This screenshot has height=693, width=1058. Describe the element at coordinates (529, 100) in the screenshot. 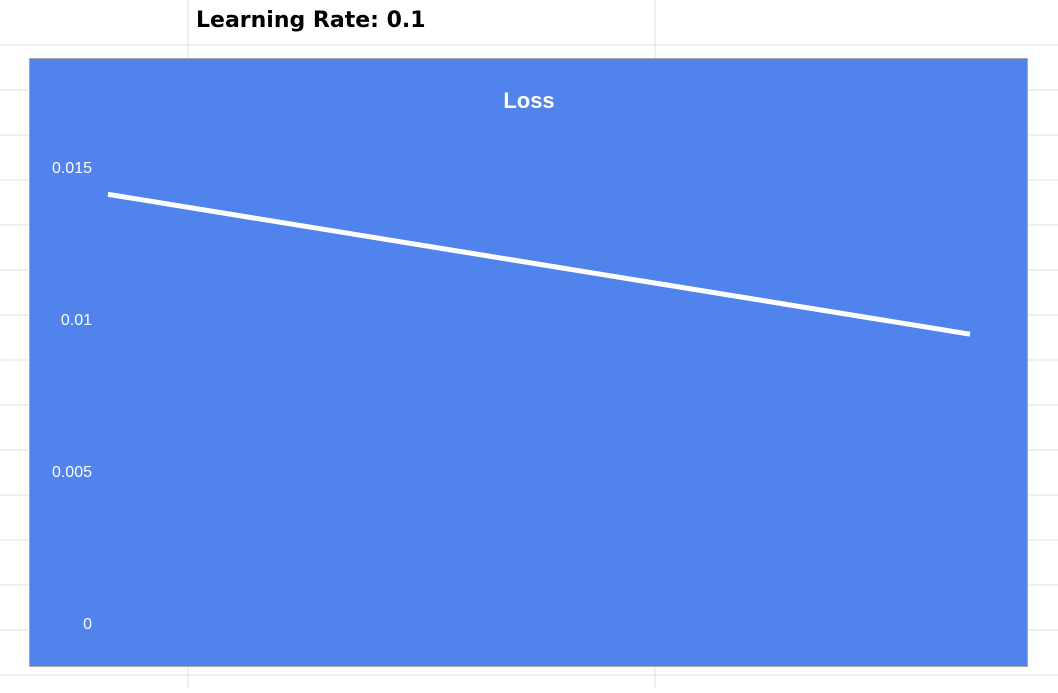

I see `chart-title: Loss` at that location.